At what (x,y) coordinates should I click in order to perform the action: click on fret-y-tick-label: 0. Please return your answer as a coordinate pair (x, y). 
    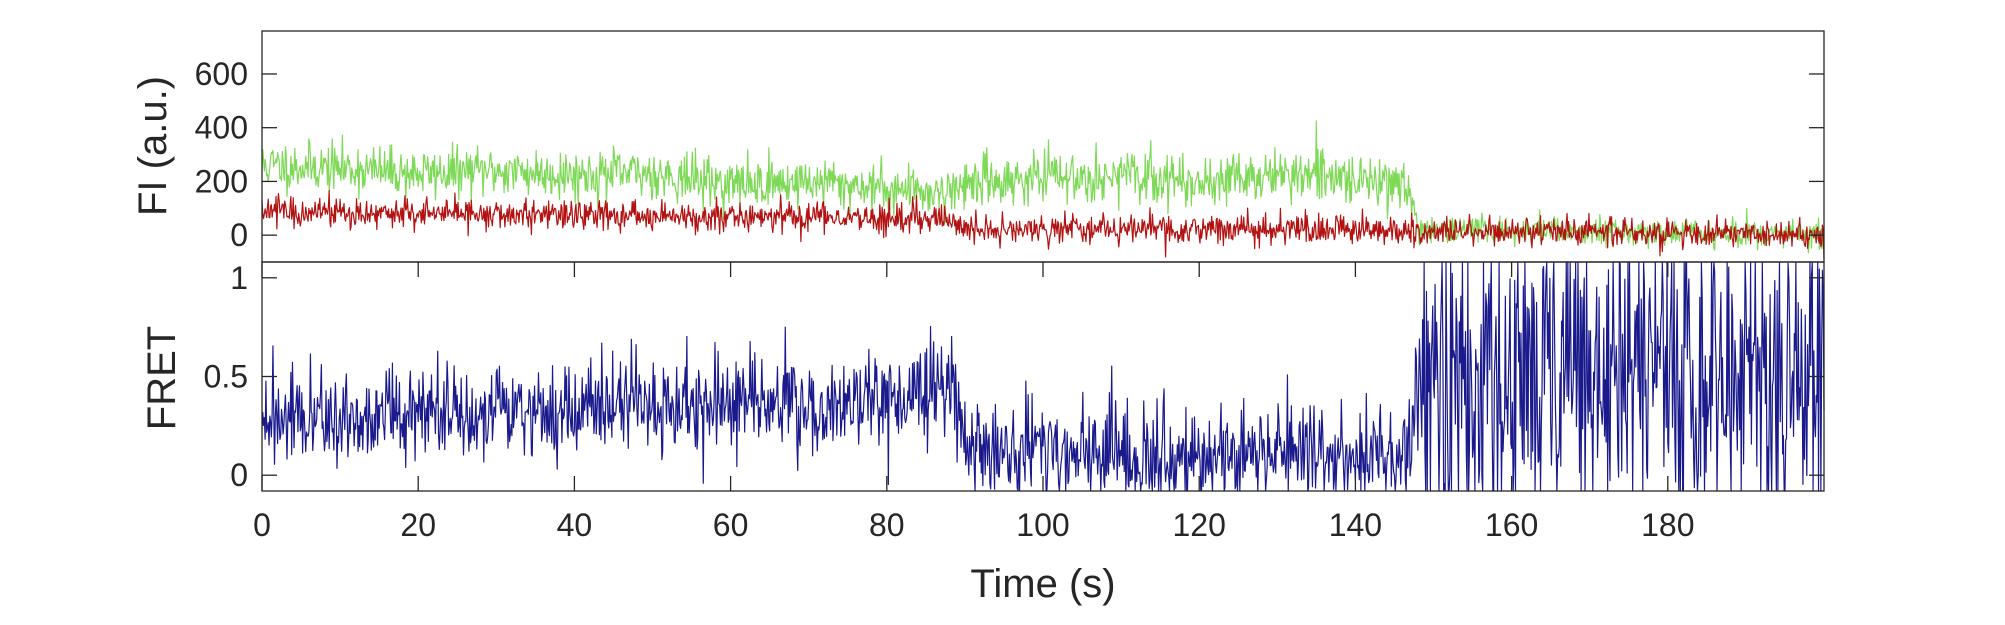
    Looking at the image, I should click on (239, 475).